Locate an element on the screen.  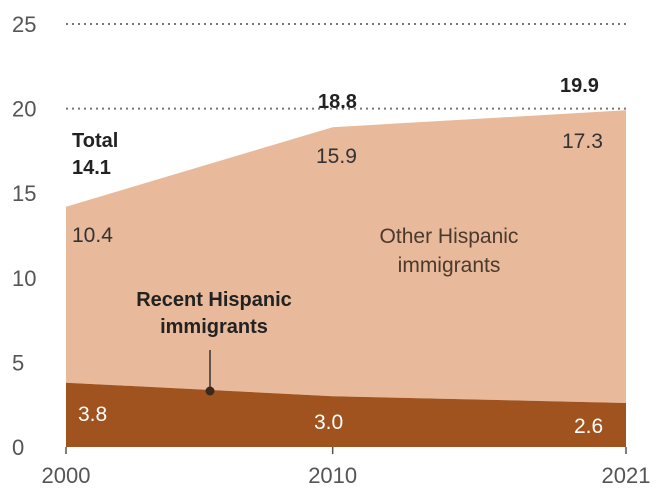
callout-dot is located at coordinates (210, 391).